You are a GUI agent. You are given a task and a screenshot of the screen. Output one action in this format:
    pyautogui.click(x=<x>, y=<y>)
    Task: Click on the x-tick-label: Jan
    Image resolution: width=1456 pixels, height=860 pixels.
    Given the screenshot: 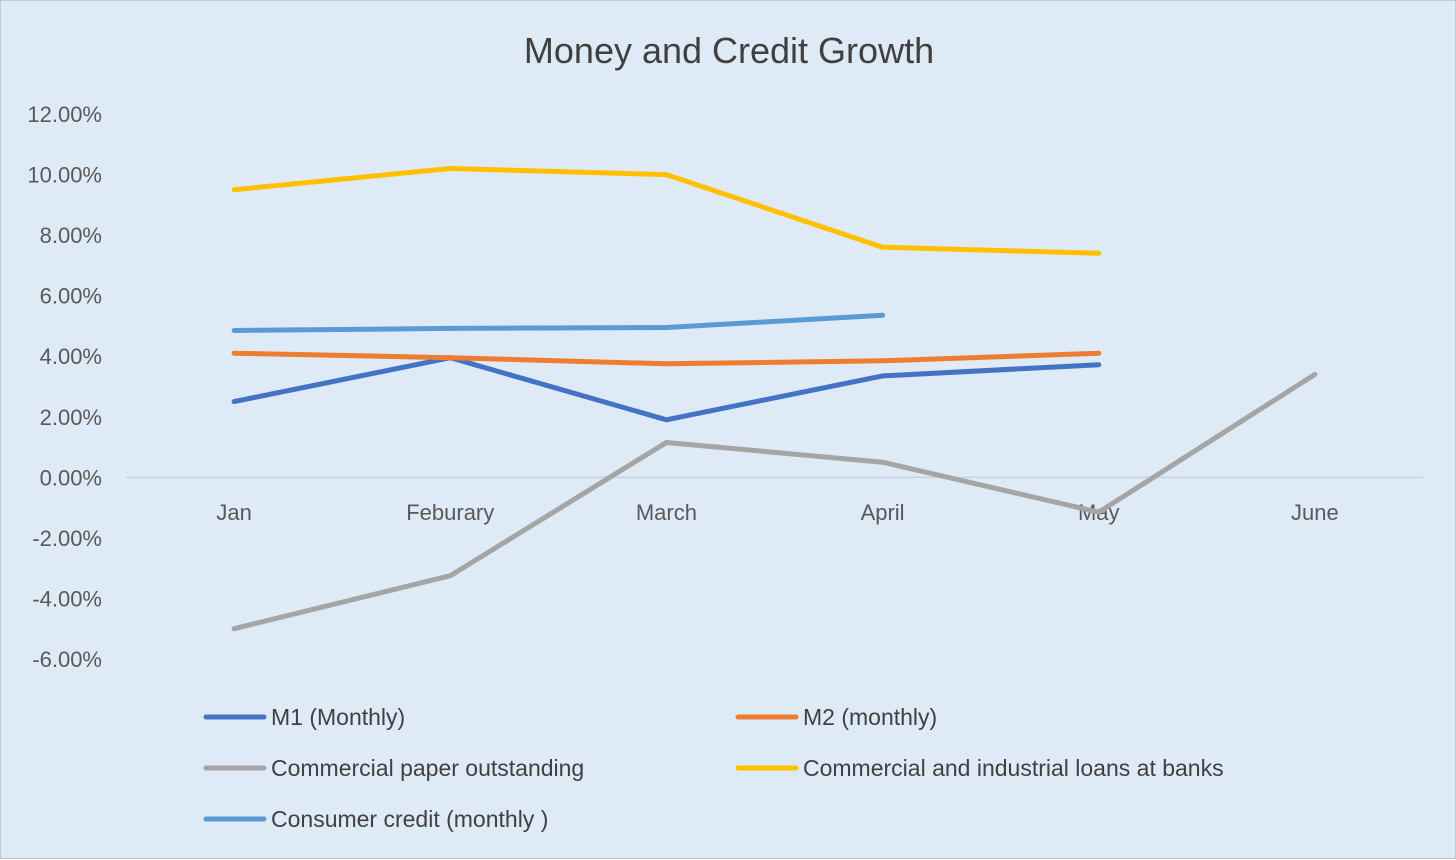 What is the action you would take?
    pyautogui.click(x=233, y=512)
    